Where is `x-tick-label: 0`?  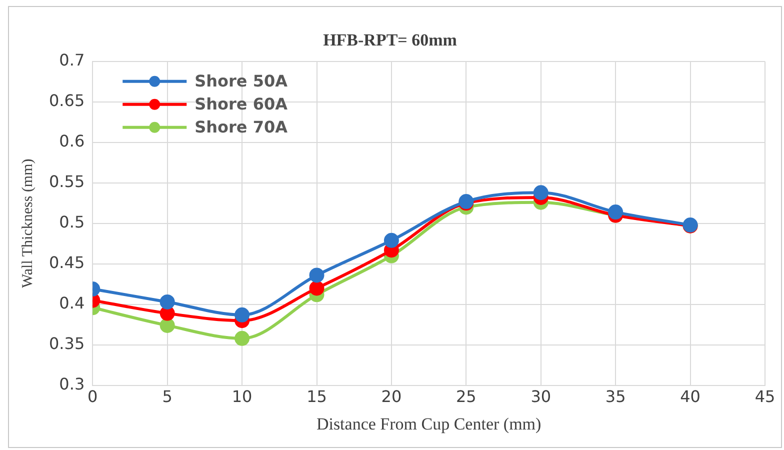
x-tick-label: 0 is located at coordinates (93, 396).